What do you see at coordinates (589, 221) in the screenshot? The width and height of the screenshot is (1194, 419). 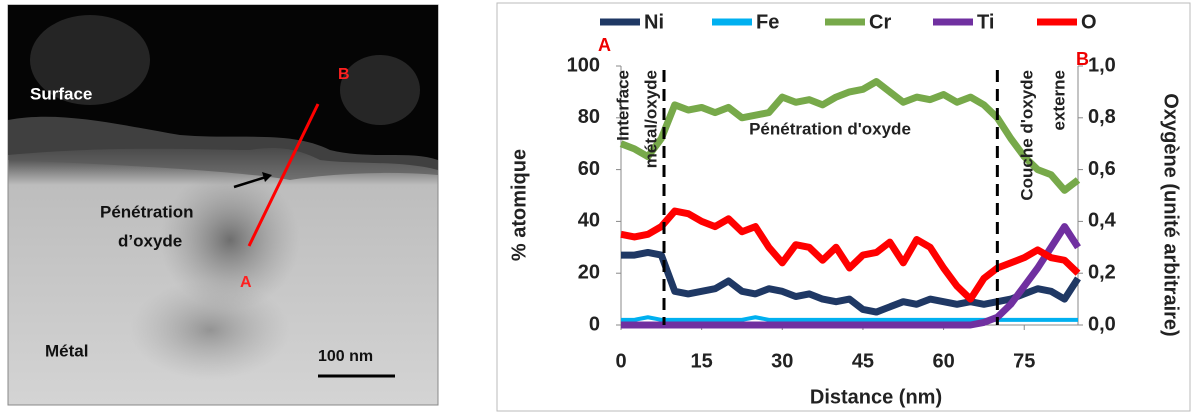 I see `y-tick-label: 40` at bounding box center [589, 221].